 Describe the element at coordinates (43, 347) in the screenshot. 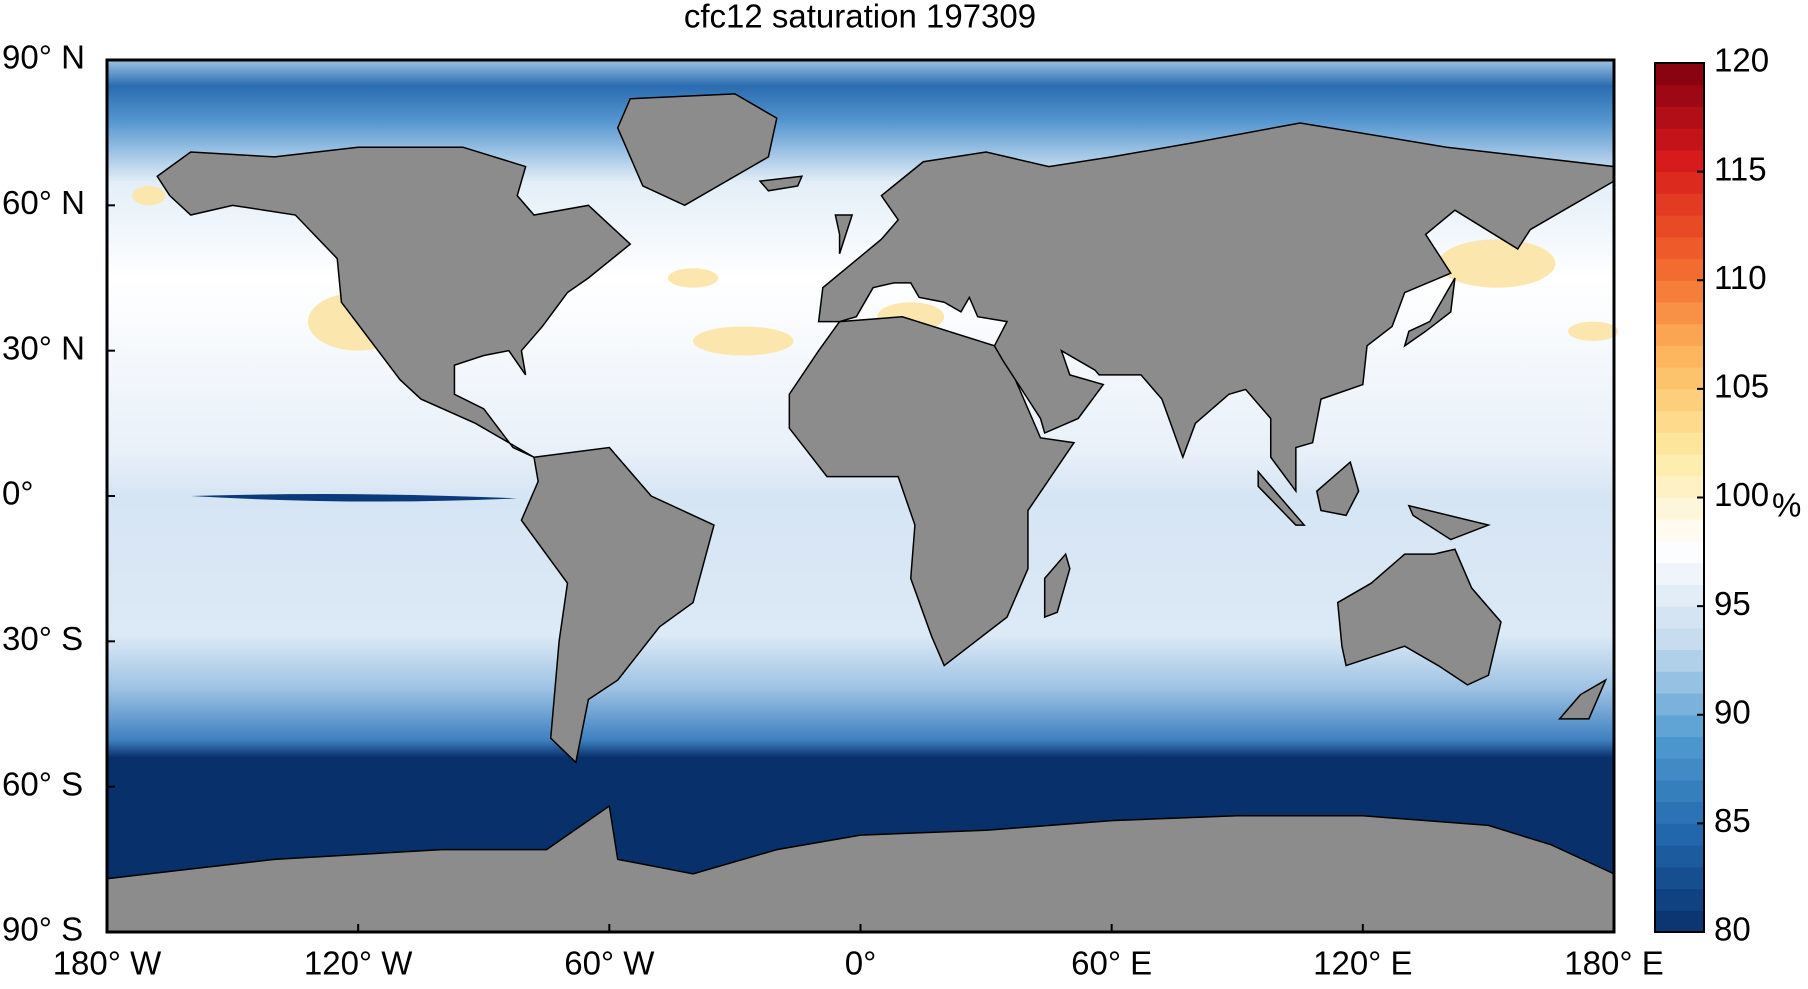

I see `y-tick-label: 30° N` at that location.